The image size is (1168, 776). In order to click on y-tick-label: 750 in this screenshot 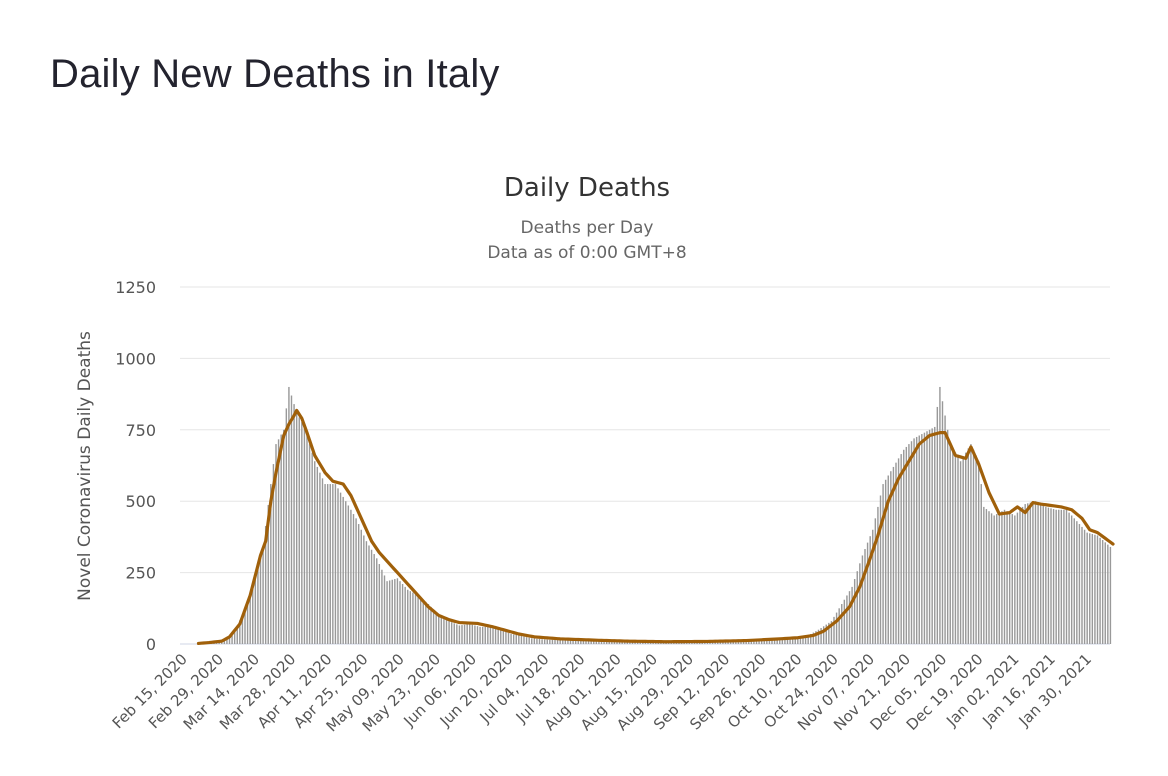, I will do `click(140, 430)`.